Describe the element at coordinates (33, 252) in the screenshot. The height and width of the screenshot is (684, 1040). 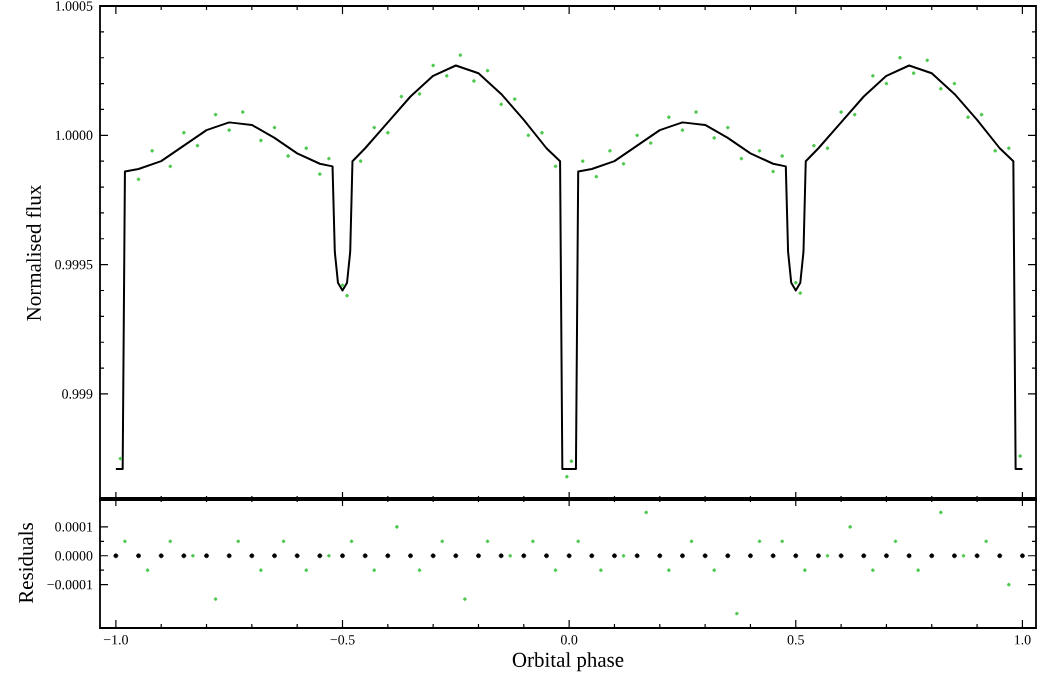
I see `y-axis-title: Normalised flux` at that location.